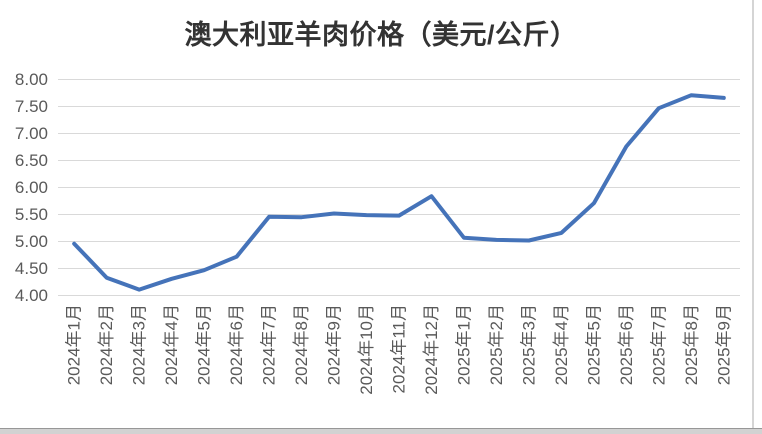 This screenshot has width=762, height=434. What do you see at coordinates (334, 344) in the screenshot?
I see `x-axis-tick-label: 2024年9月` at bounding box center [334, 344].